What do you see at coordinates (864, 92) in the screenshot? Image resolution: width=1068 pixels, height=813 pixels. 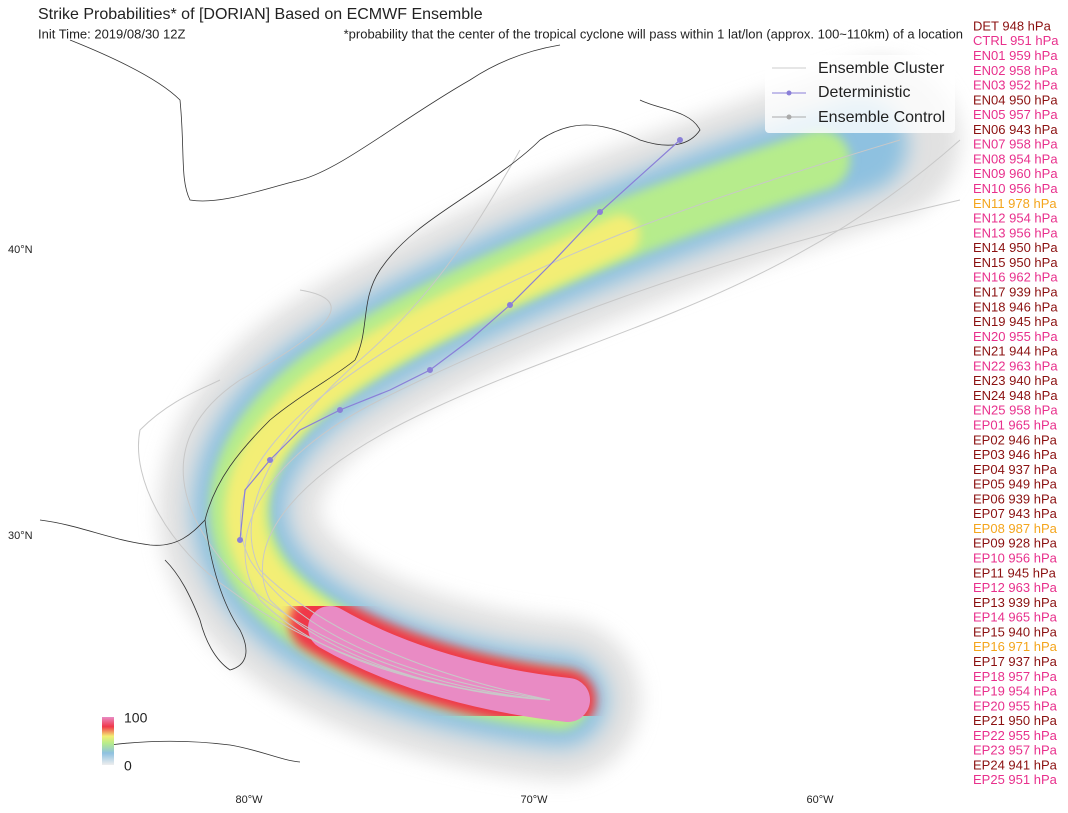 I see `legend-label: Deterministic` at bounding box center [864, 92].